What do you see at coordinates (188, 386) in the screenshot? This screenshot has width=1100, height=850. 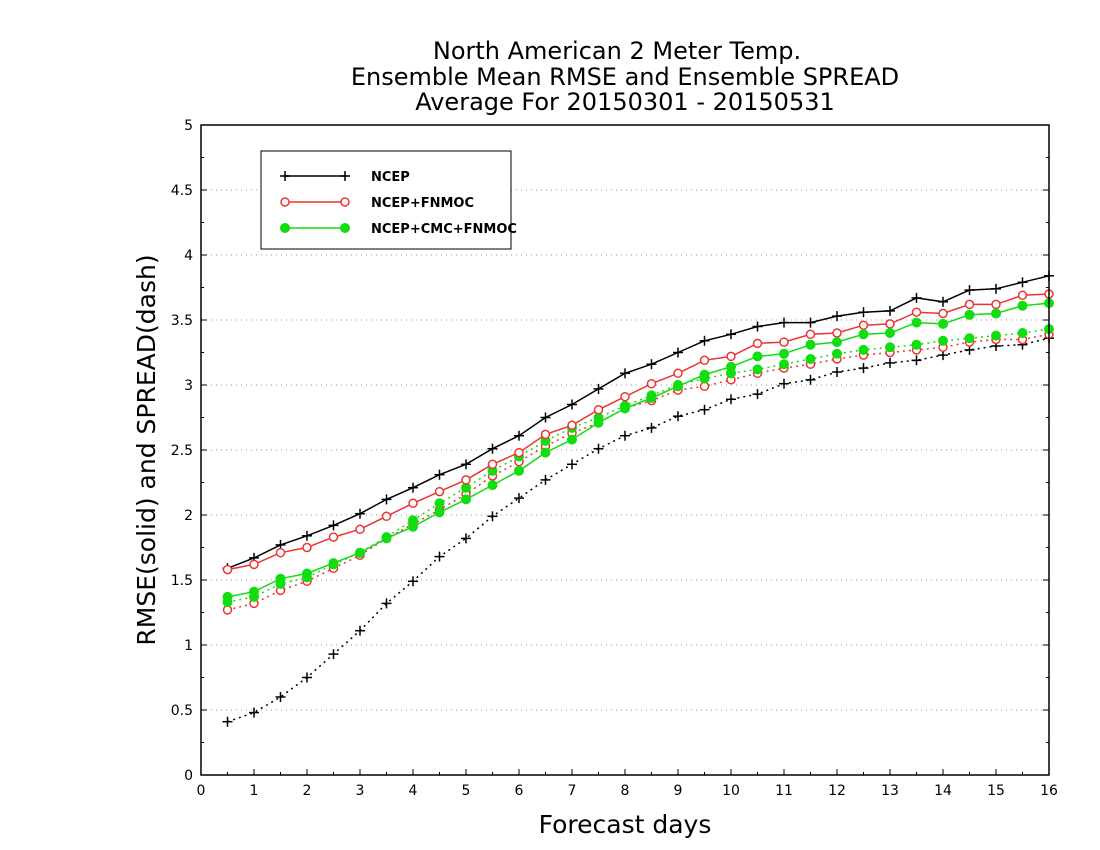 I see `y-tick-label-6: 3` at bounding box center [188, 386].